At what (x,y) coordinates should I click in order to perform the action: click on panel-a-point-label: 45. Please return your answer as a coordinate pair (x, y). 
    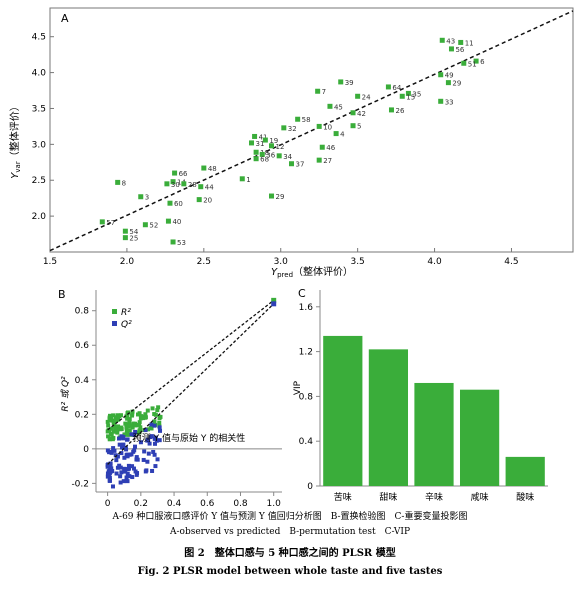
    Looking at the image, I should click on (338, 107).